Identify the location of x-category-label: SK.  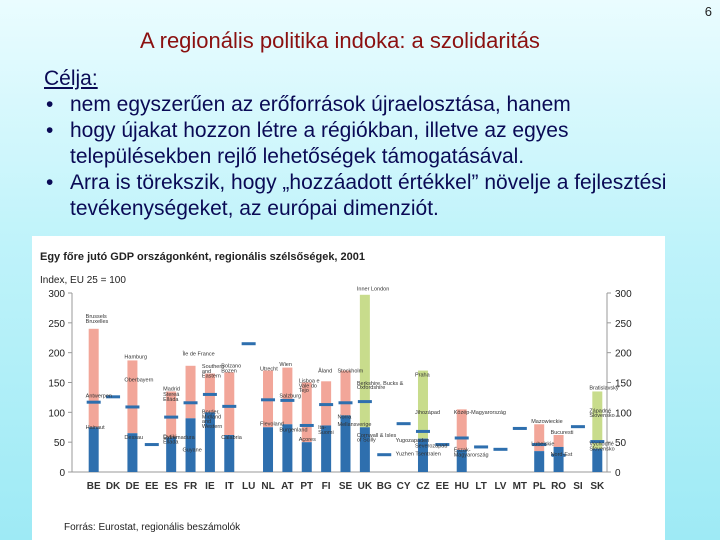
(597, 486).